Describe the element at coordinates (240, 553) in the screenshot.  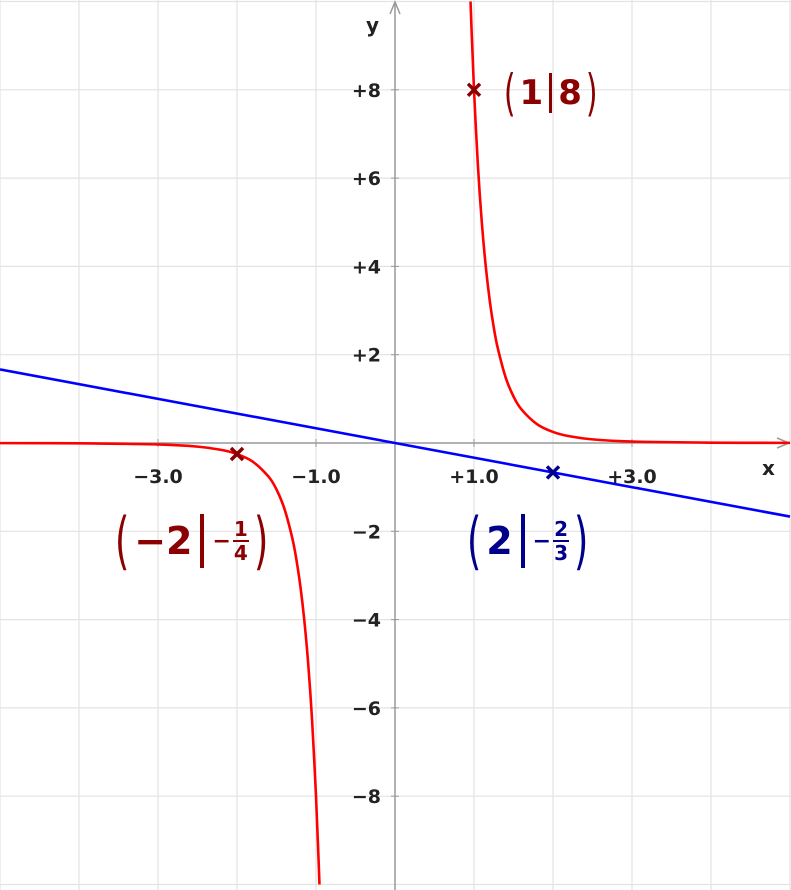
I see `denominator: 4` at that location.